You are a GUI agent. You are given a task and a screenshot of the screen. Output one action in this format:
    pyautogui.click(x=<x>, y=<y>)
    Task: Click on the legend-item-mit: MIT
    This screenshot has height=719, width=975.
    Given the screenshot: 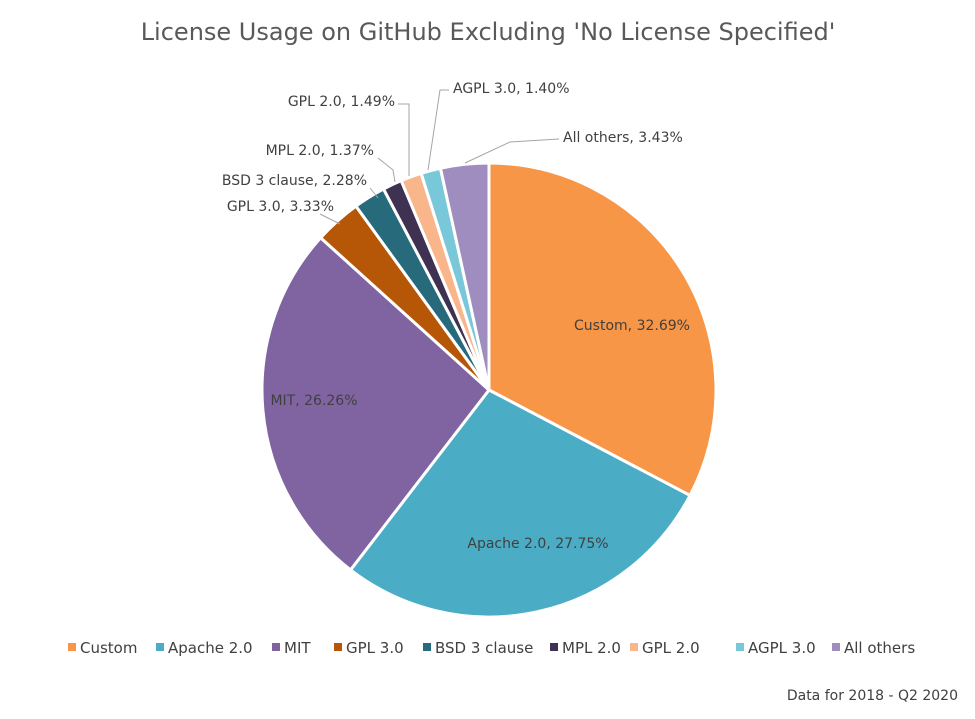 What is the action you would take?
    pyautogui.click(x=291, y=648)
    